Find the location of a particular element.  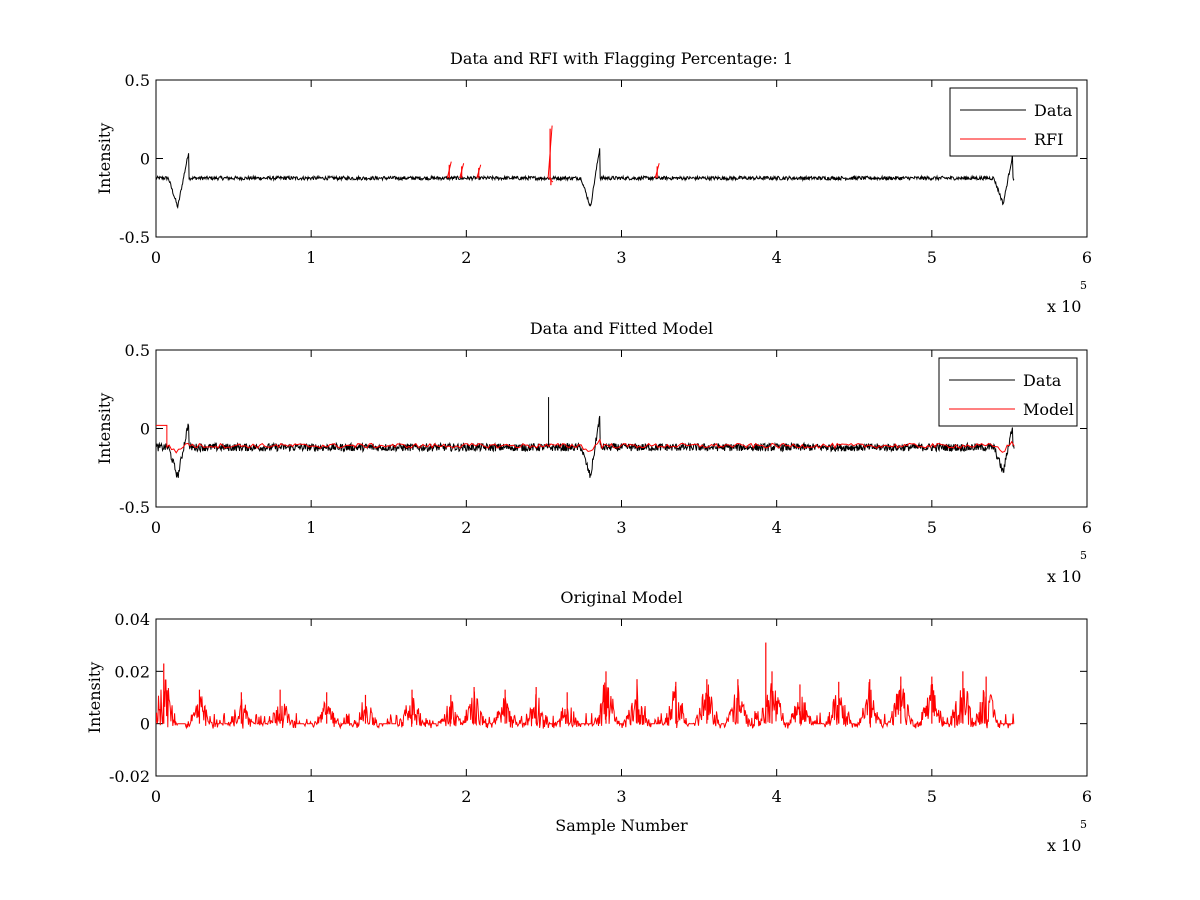

x-axis-label: Sample Number is located at coordinates (621, 825).